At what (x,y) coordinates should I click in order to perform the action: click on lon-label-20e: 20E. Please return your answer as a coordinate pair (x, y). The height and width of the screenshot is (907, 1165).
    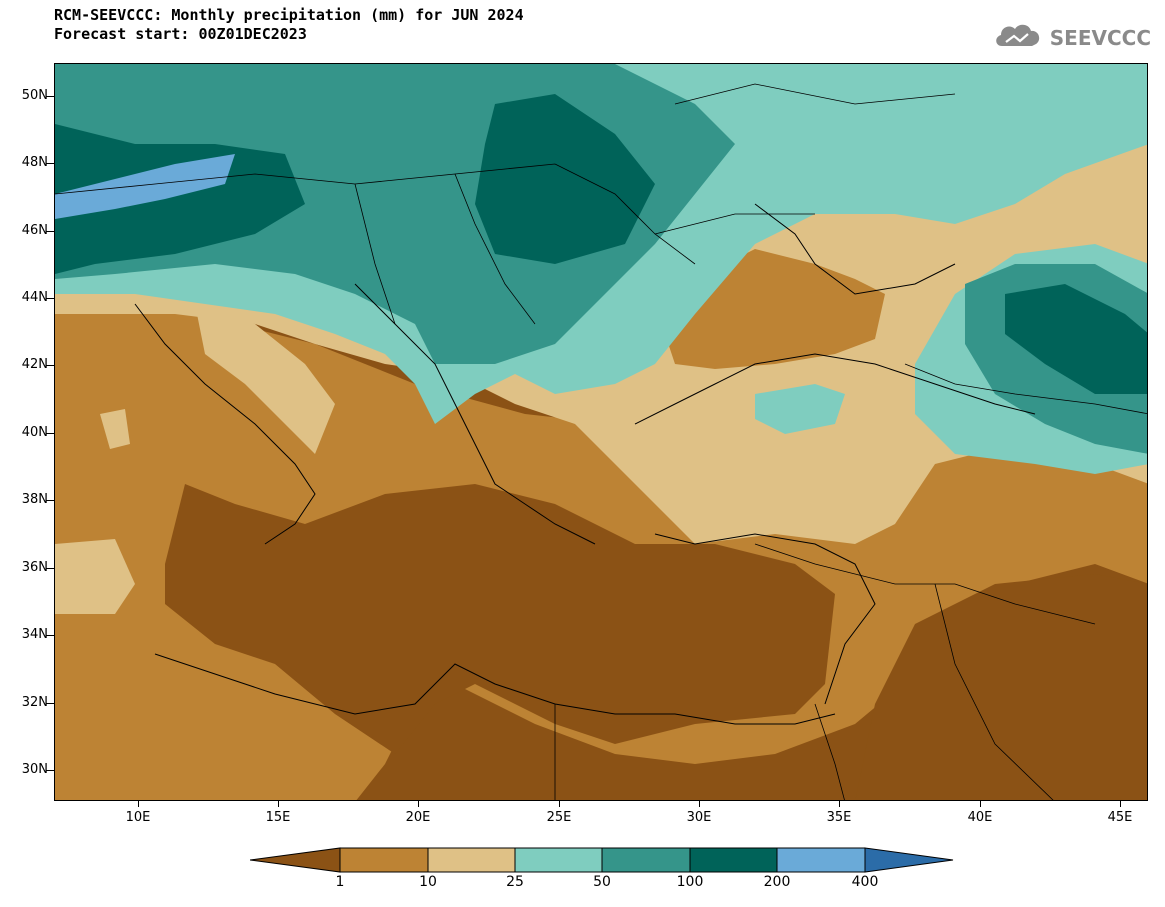
    Looking at the image, I should click on (418, 817).